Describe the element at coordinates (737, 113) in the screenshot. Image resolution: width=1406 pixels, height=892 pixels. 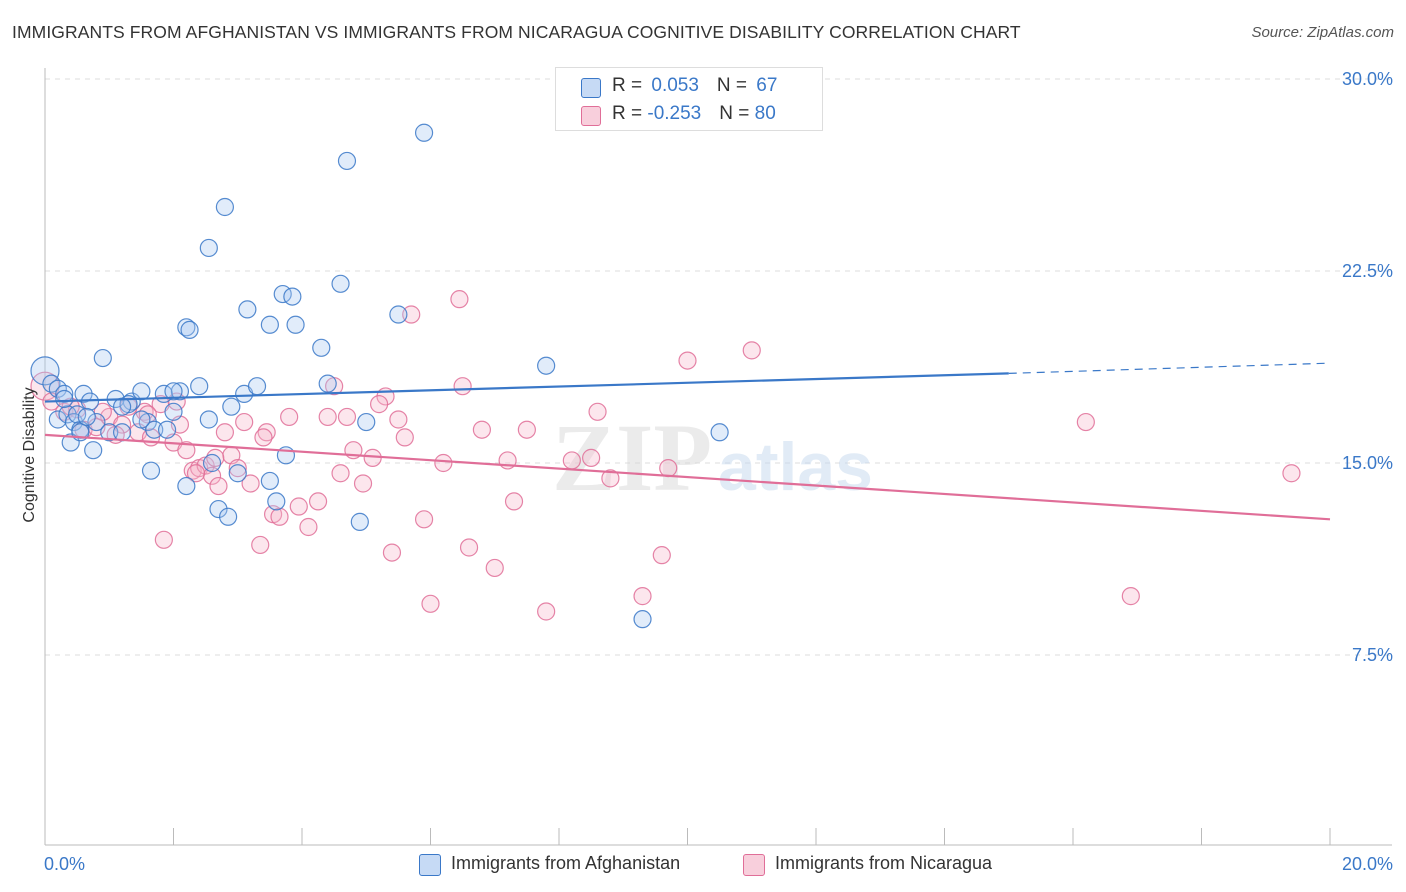
I see `n-label: N =` at that location.